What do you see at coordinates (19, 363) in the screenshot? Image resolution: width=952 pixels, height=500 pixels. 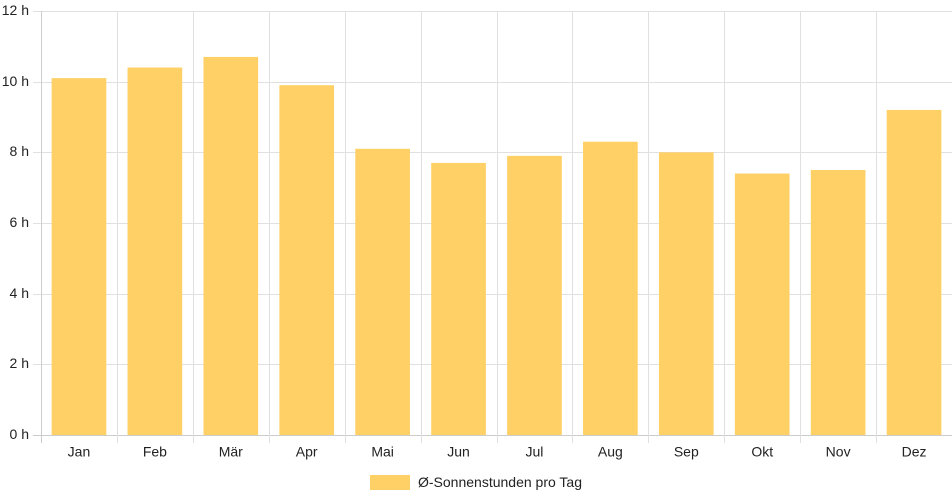 I see `y-tick-label: 2 h` at bounding box center [19, 363].